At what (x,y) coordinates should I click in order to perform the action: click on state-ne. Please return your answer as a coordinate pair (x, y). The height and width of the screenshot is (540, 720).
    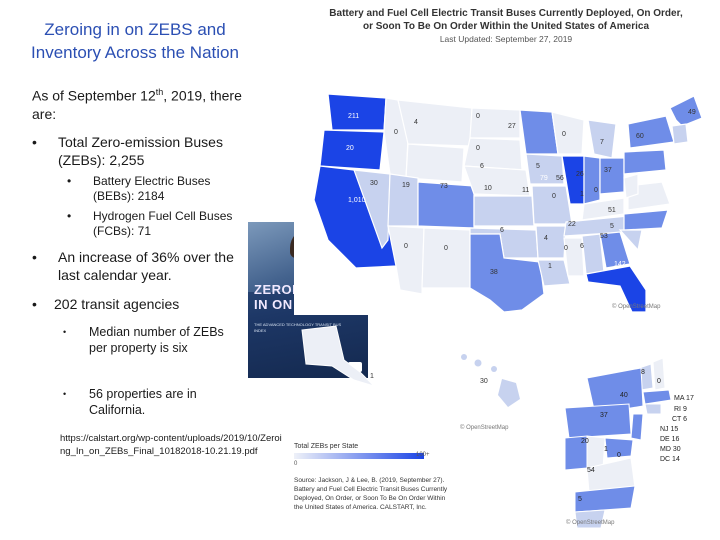
    Looking at the image, I should click on (497, 181).